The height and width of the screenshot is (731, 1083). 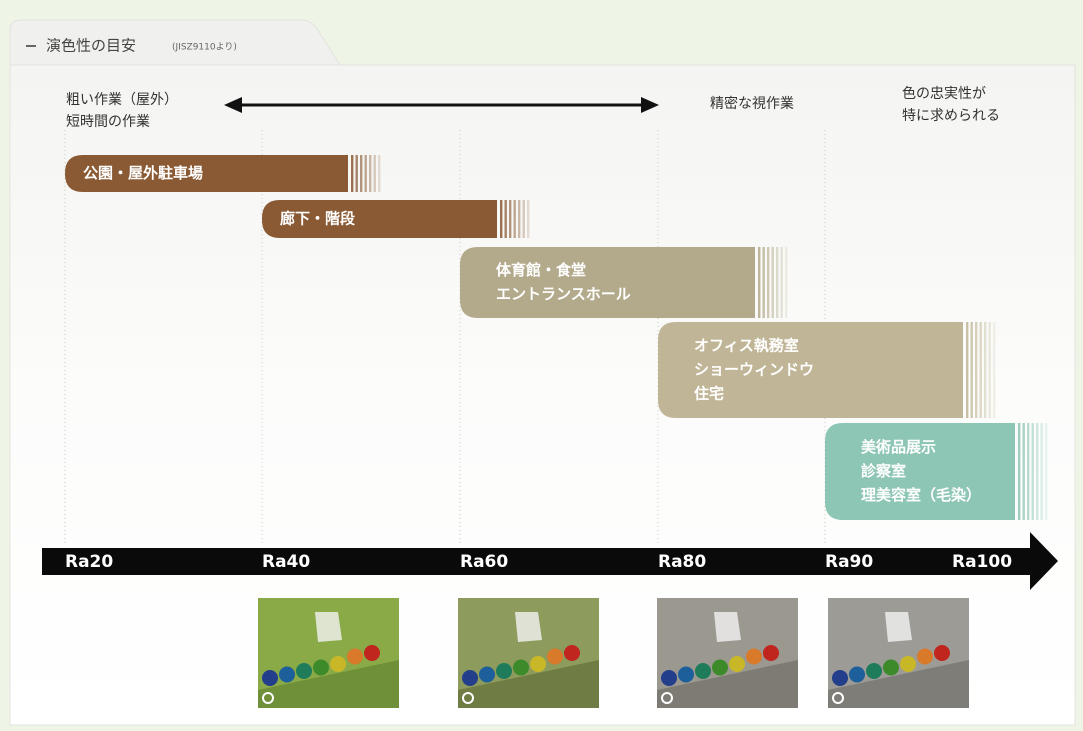 I want to click on bar-label: 診察室, so click(x=883, y=471).